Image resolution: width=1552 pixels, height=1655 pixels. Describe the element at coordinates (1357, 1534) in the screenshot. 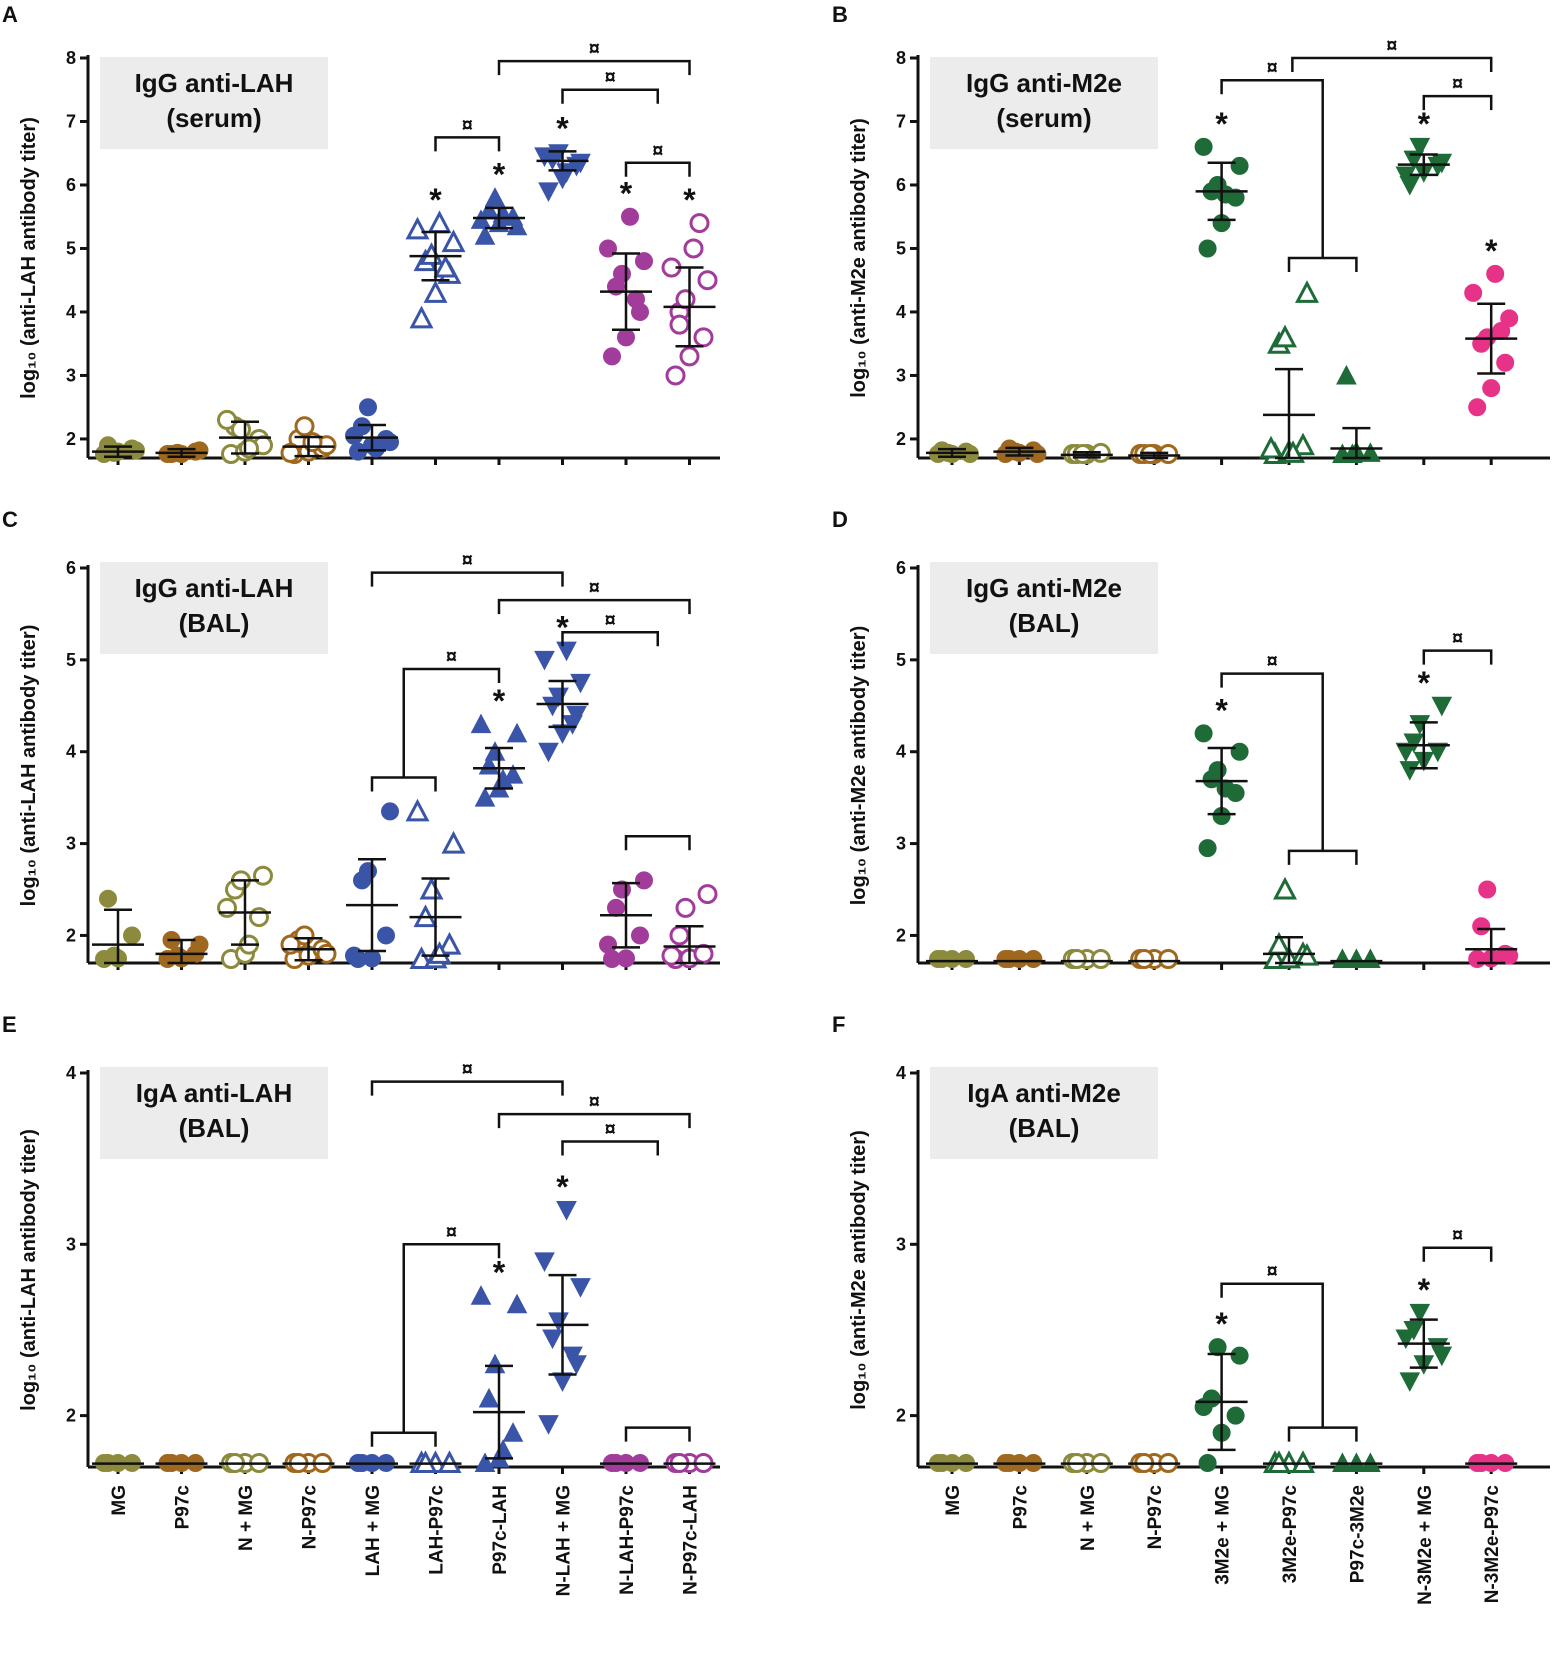

I see `x-category-label: P97c-3M2e` at that location.